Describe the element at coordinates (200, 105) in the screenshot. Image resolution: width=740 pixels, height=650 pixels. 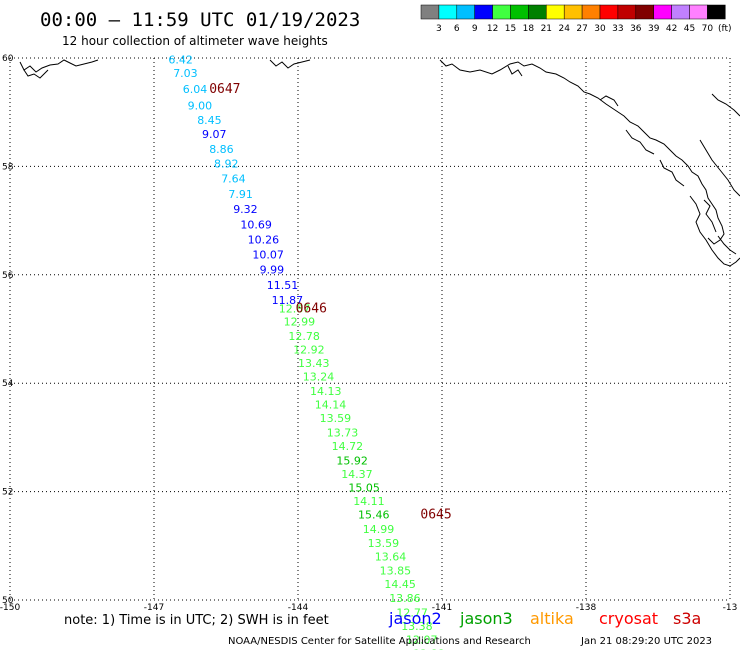
I see `wave-height-point: 9.00` at that location.